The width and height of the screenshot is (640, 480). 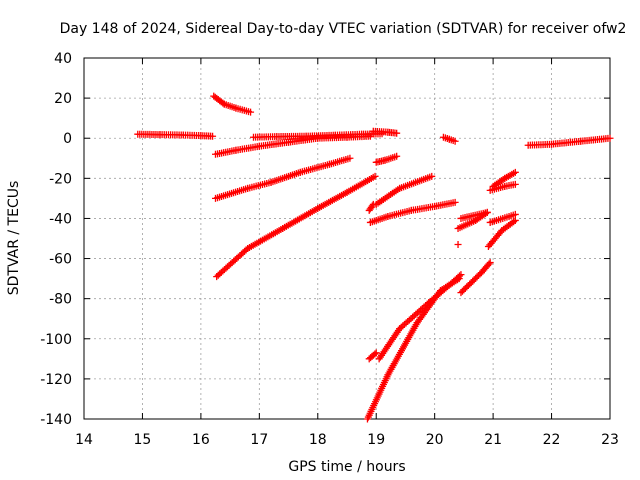 I want to click on y-tick-label: -40, so click(x=60, y=219).